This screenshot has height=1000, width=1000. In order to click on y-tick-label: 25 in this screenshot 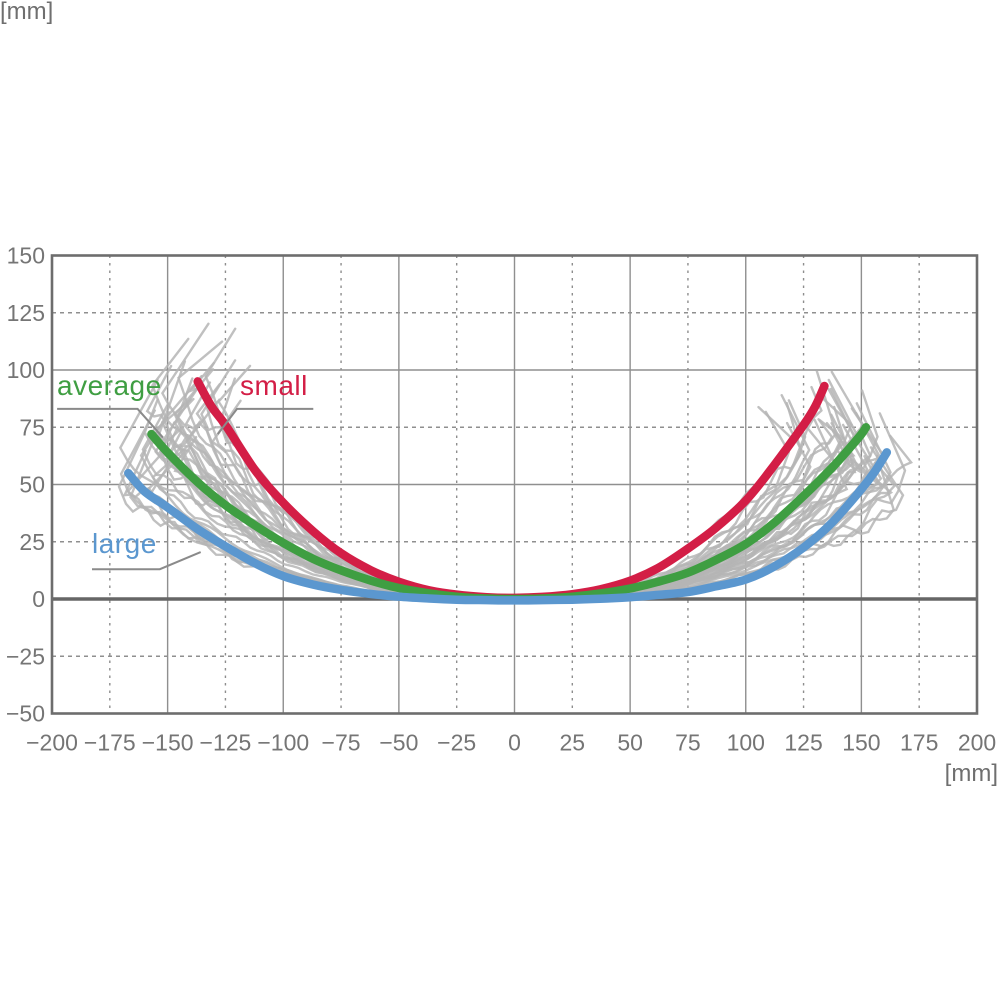, I will do `click(32, 542)`.